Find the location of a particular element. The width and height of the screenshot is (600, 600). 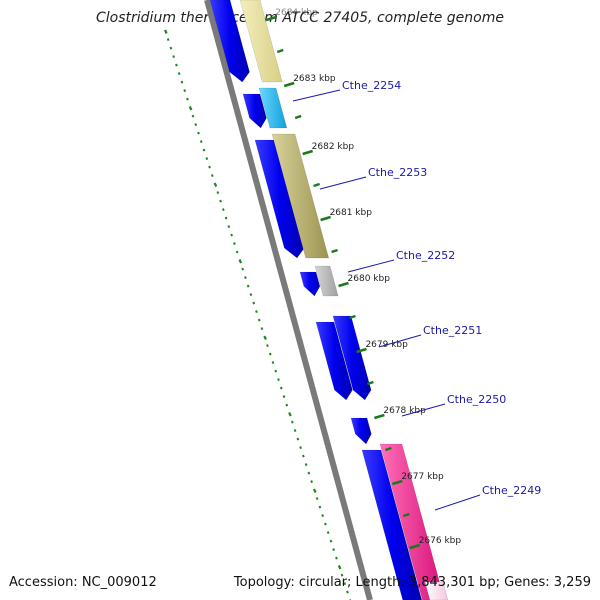

gene-label-cthe-2249: Cthe_2249 is located at coordinates (511, 490).